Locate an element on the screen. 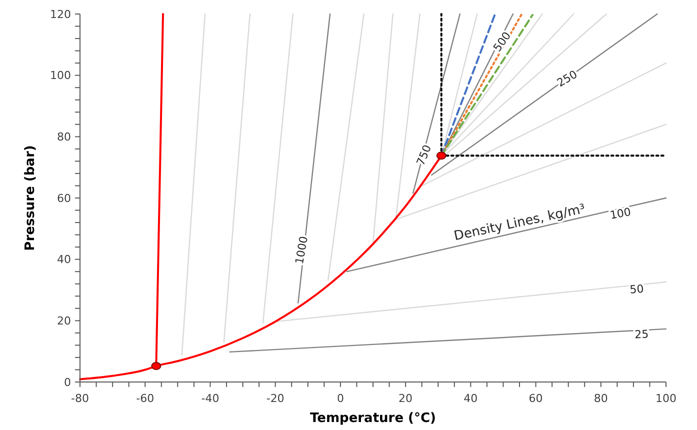  y-tick-label: 120 is located at coordinates (60, 14).